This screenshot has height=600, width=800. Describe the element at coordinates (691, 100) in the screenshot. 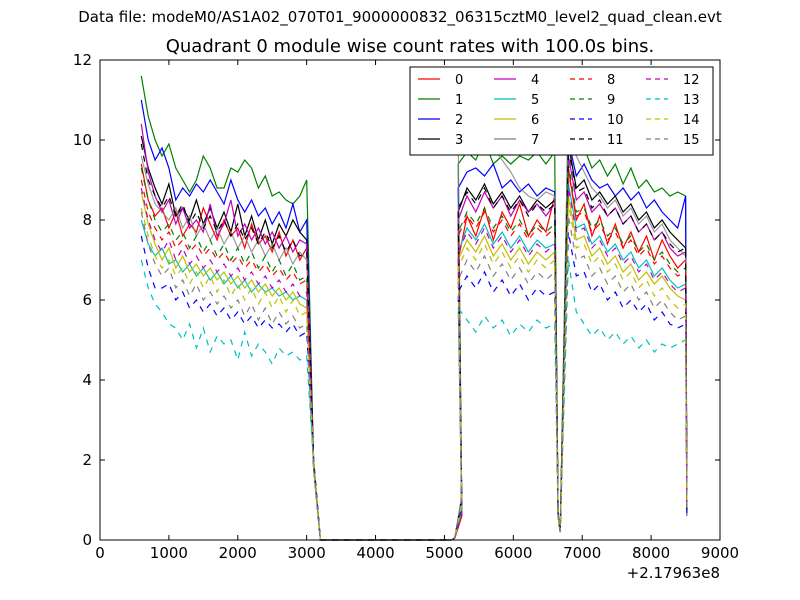

I see `legend-label-13: 13` at that location.